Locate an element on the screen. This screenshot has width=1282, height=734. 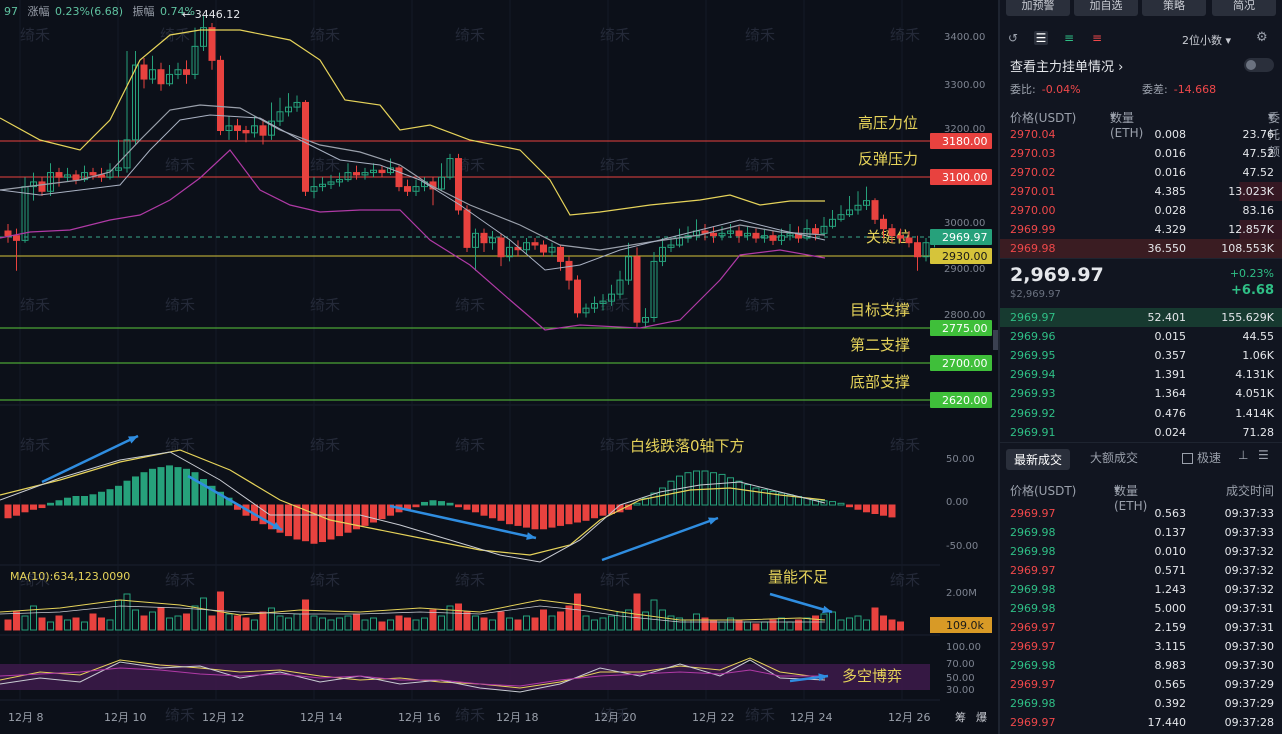
bid-row: 2969.92 0.476 1.414K is located at coordinates (1141, 413).